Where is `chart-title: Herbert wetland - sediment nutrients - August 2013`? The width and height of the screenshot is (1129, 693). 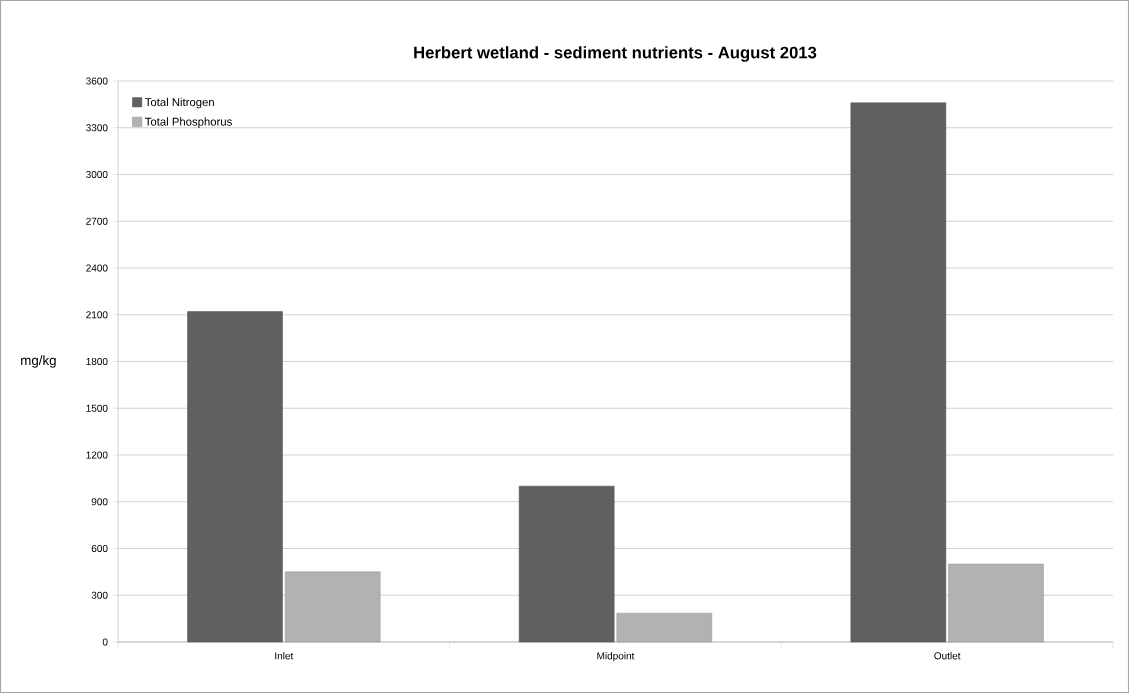
chart-title: Herbert wetland - sediment nutrients - August 2013 is located at coordinates (615, 54).